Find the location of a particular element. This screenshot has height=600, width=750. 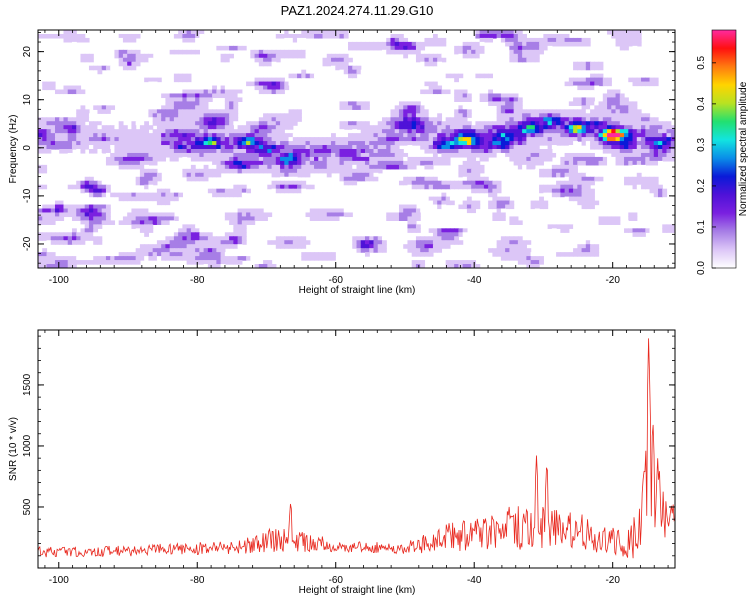

x-tick-label: -60 is located at coordinates (336, 280).